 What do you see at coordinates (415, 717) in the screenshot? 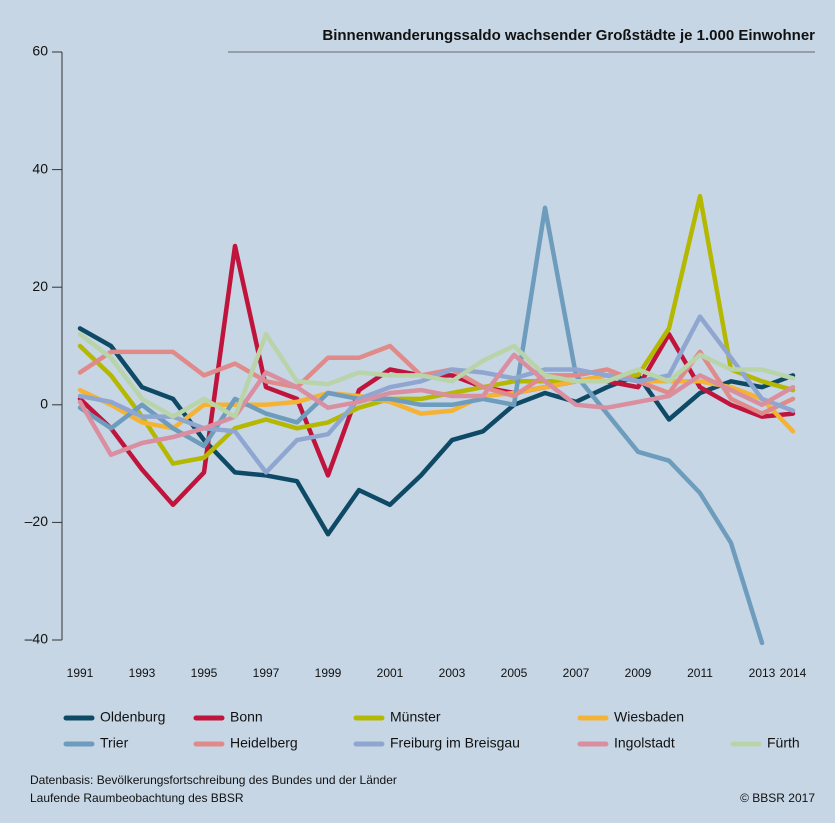
I see `legend-label: Münster` at bounding box center [415, 717].